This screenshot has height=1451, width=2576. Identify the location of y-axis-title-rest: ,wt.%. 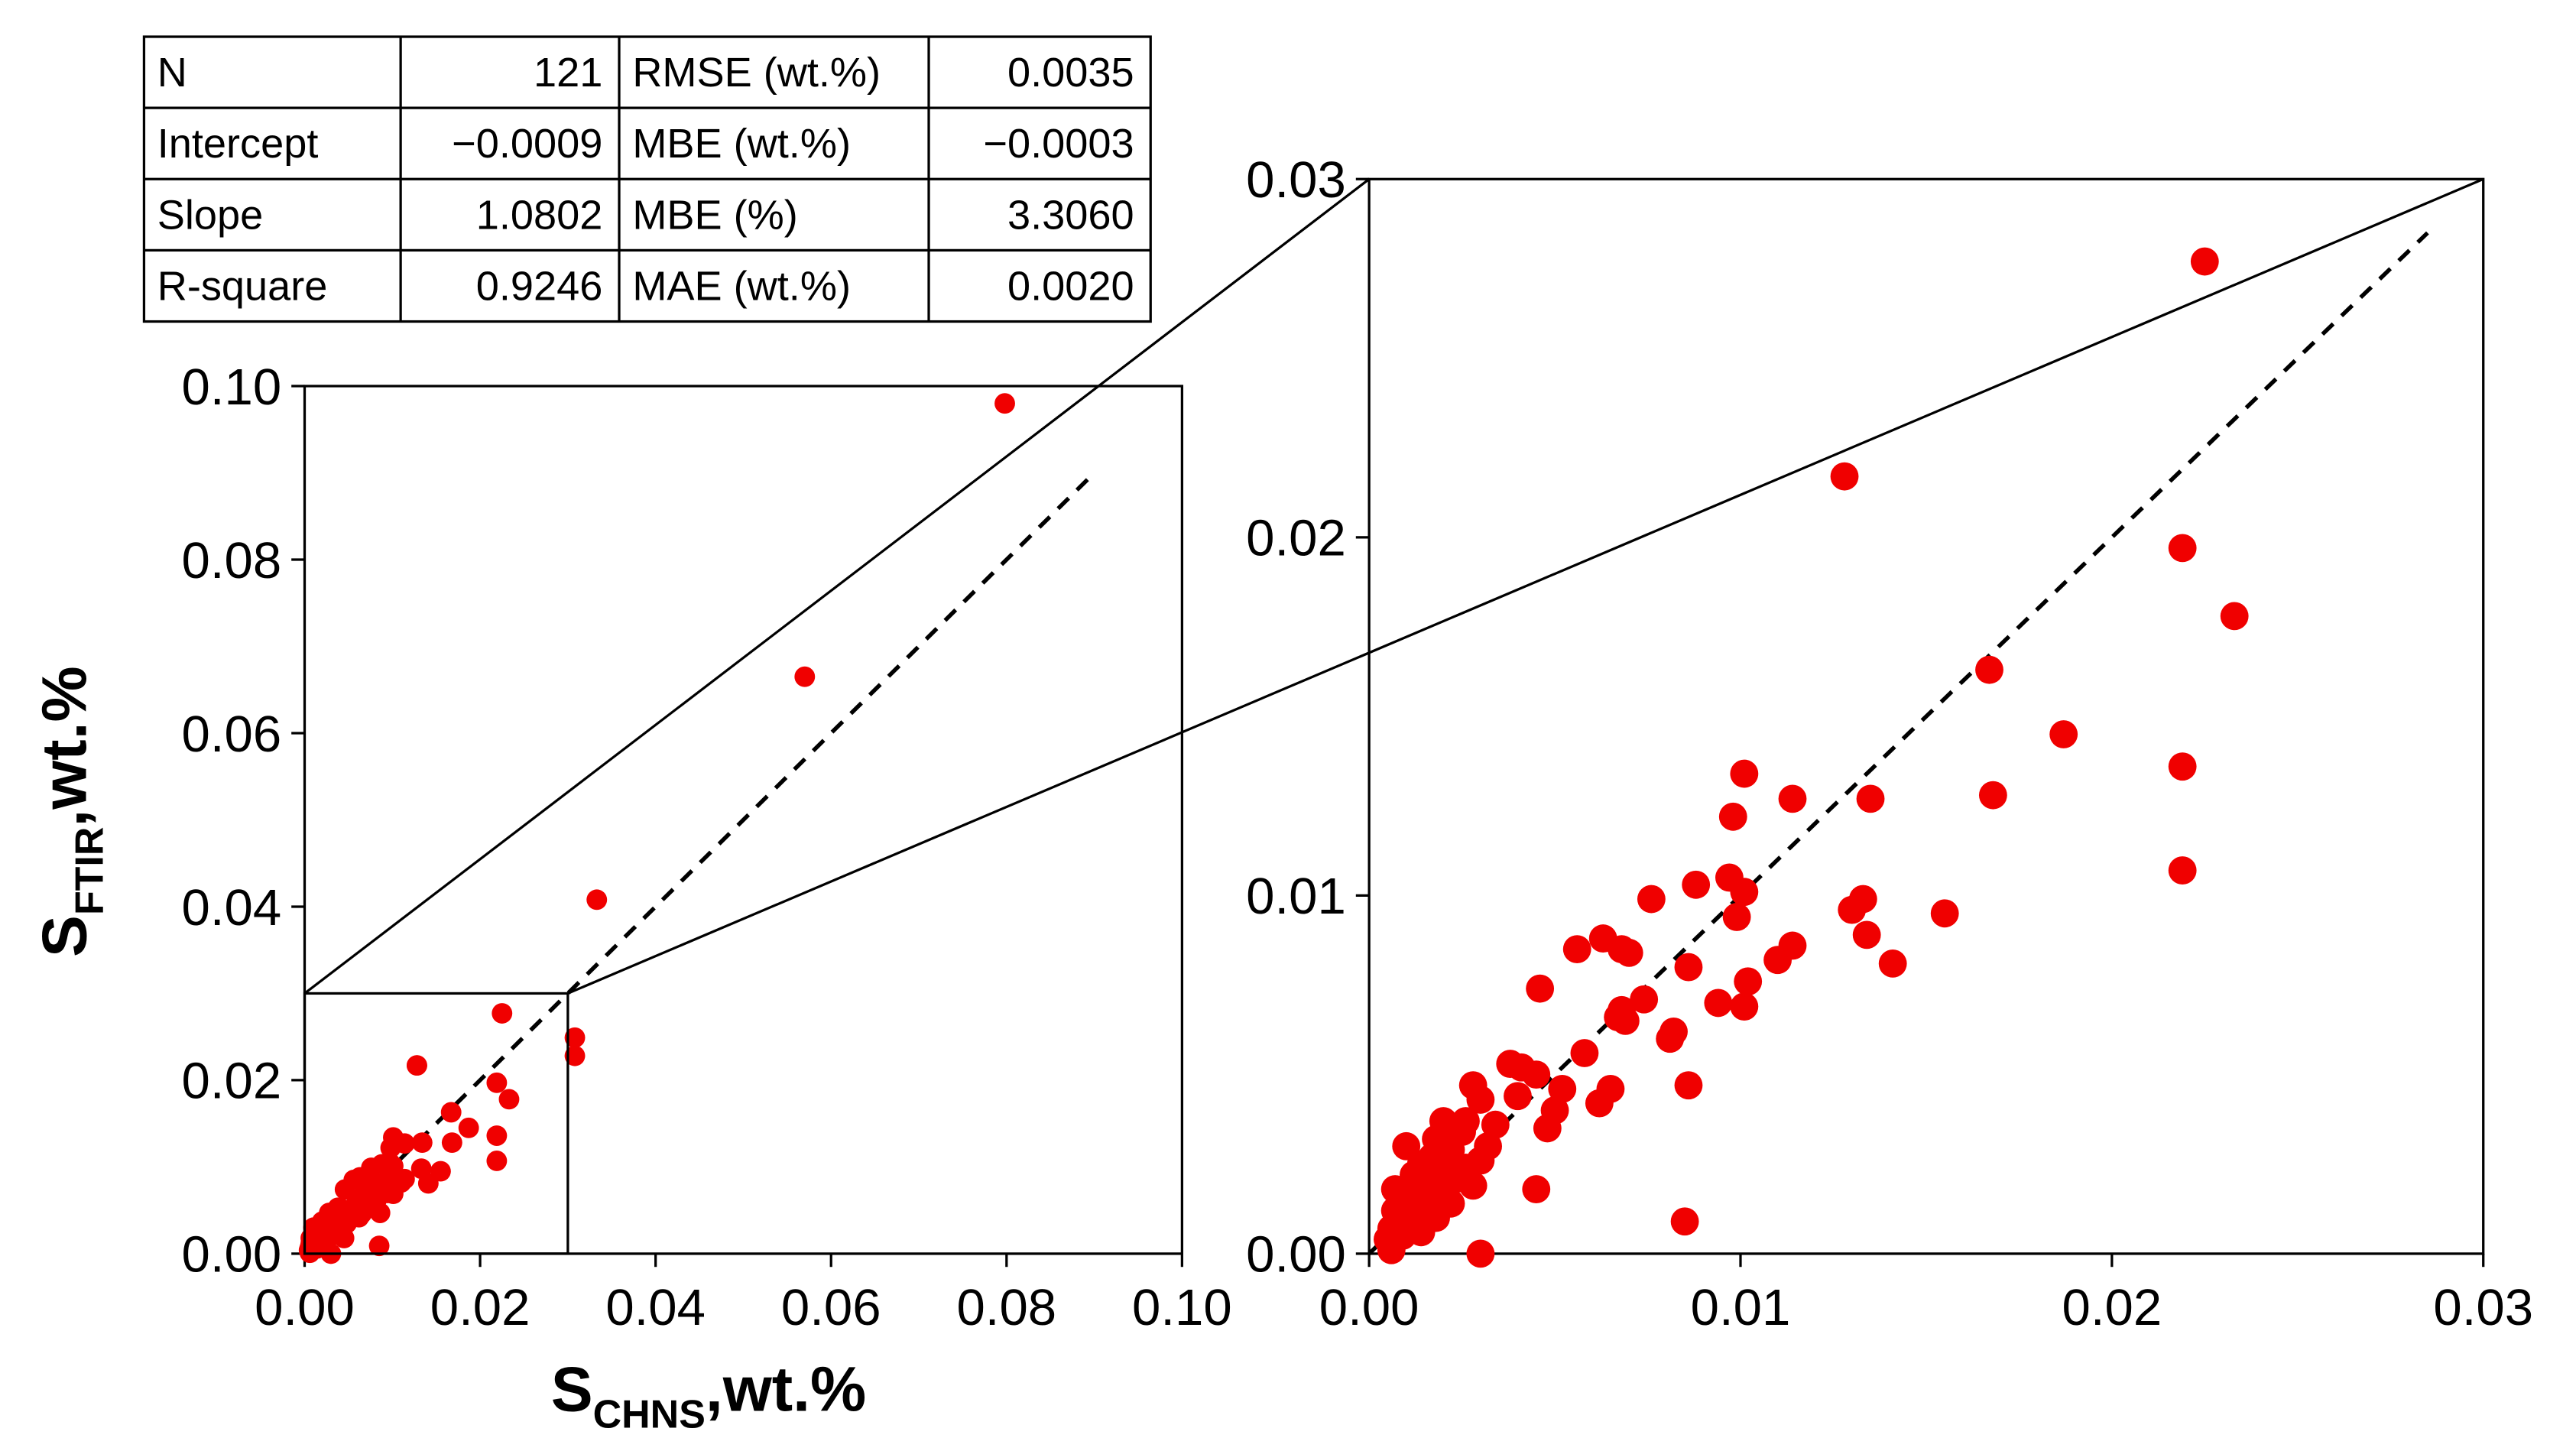
(65, 746).